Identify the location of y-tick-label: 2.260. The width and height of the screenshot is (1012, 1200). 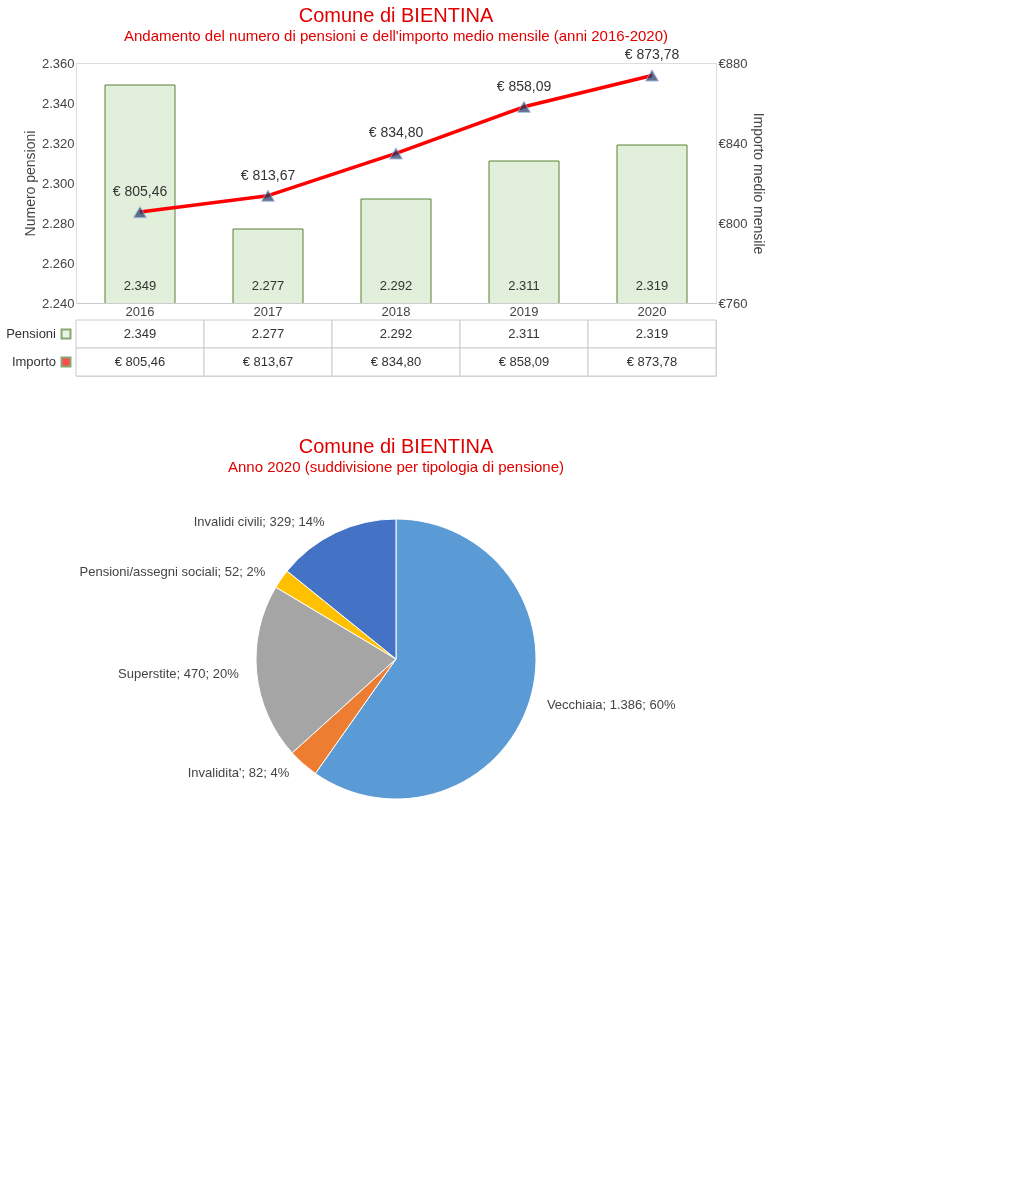
(58, 263).